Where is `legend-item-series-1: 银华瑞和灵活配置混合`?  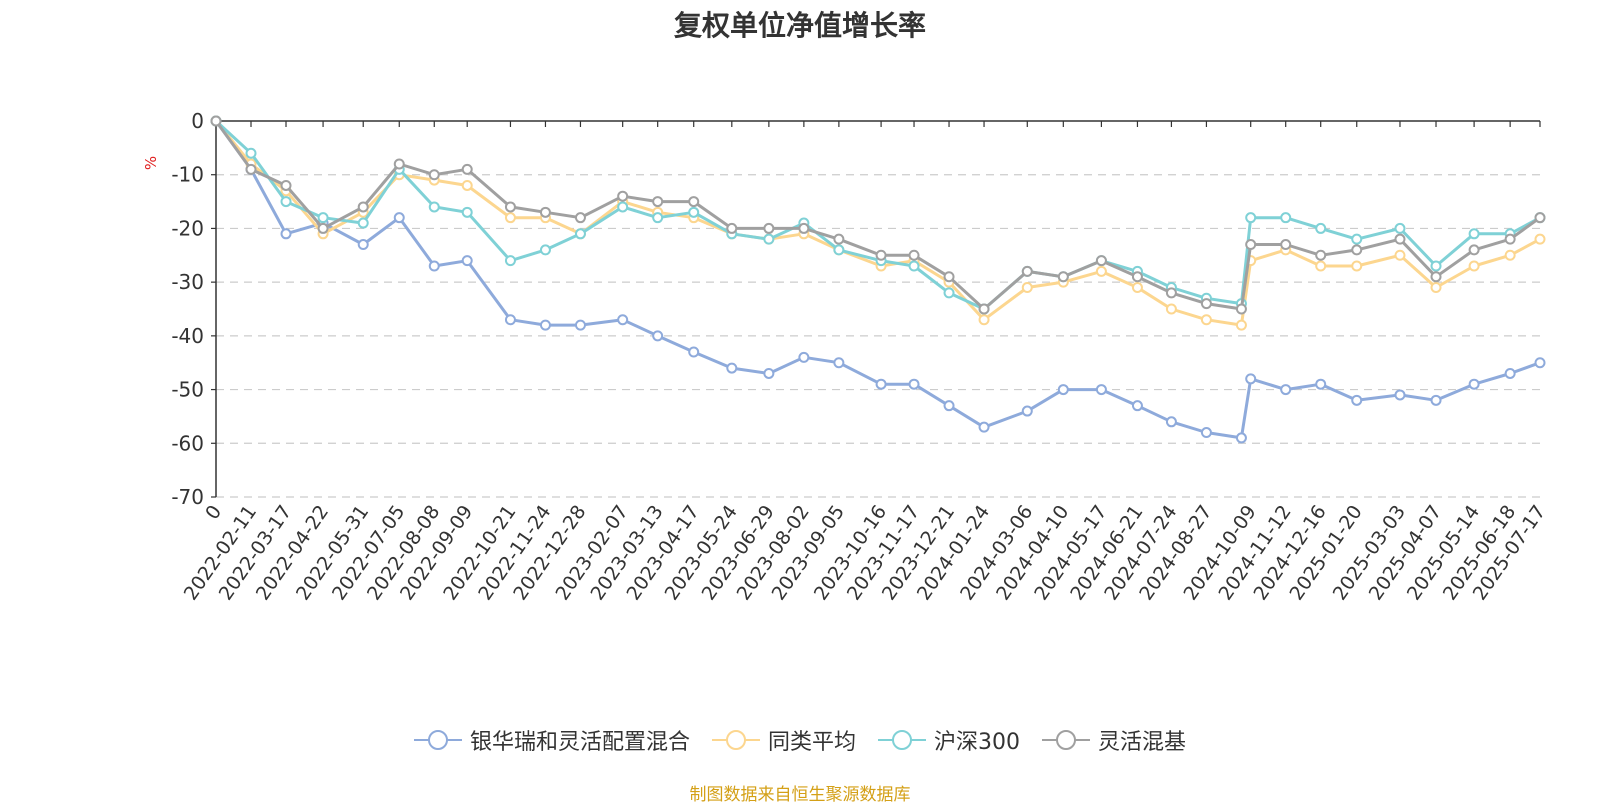 legend-item-series-1: 银华瑞和灵活配置混合 is located at coordinates (551, 740).